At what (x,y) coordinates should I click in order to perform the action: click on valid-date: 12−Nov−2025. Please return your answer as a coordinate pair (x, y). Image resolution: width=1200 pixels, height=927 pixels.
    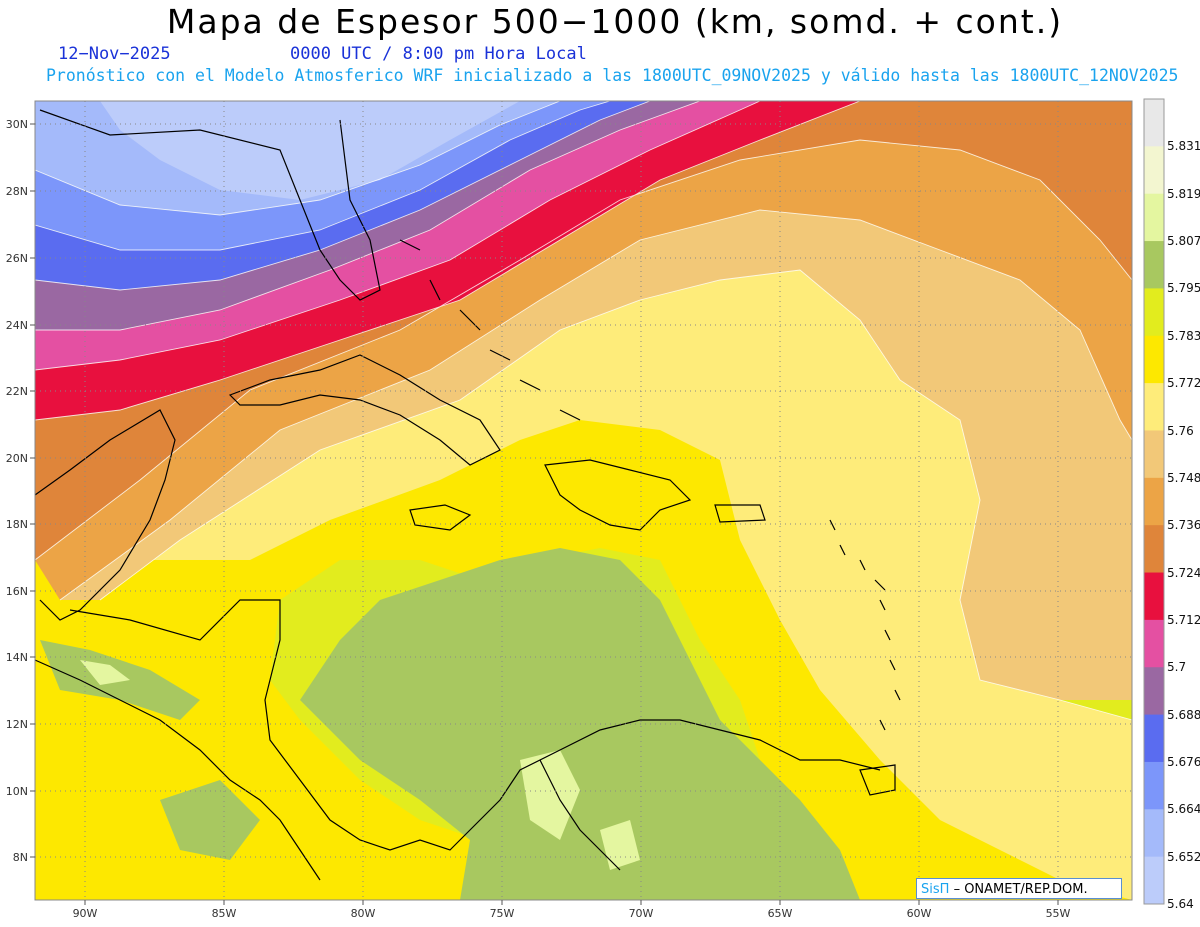
    Looking at the image, I should click on (114, 54).